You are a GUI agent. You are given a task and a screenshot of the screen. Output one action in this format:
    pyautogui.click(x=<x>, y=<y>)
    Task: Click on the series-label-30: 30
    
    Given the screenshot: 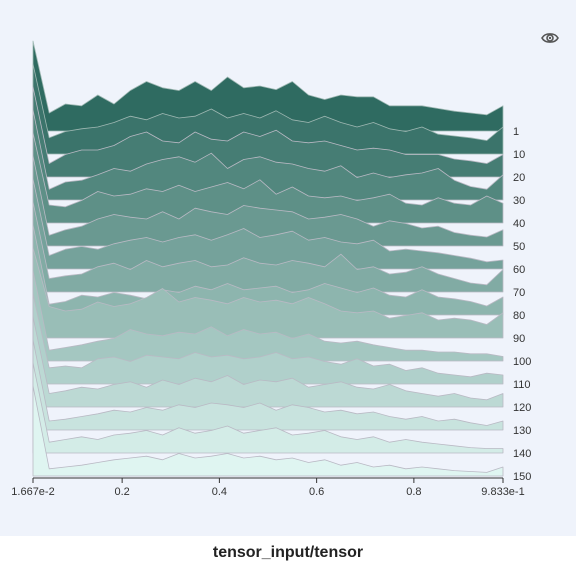 What is the action you would take?
    pyautogui.click(x=519, y=201)
    